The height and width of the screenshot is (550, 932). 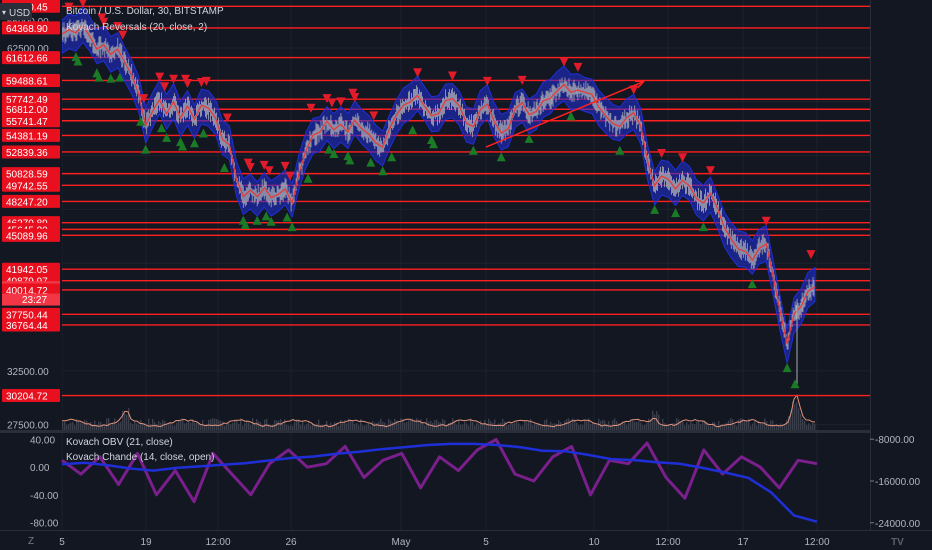 What do you see at coordinates (901, 540) in the screenshot?
I see `tradingview-logo-icon: TV` at bounding box center [901, 540].